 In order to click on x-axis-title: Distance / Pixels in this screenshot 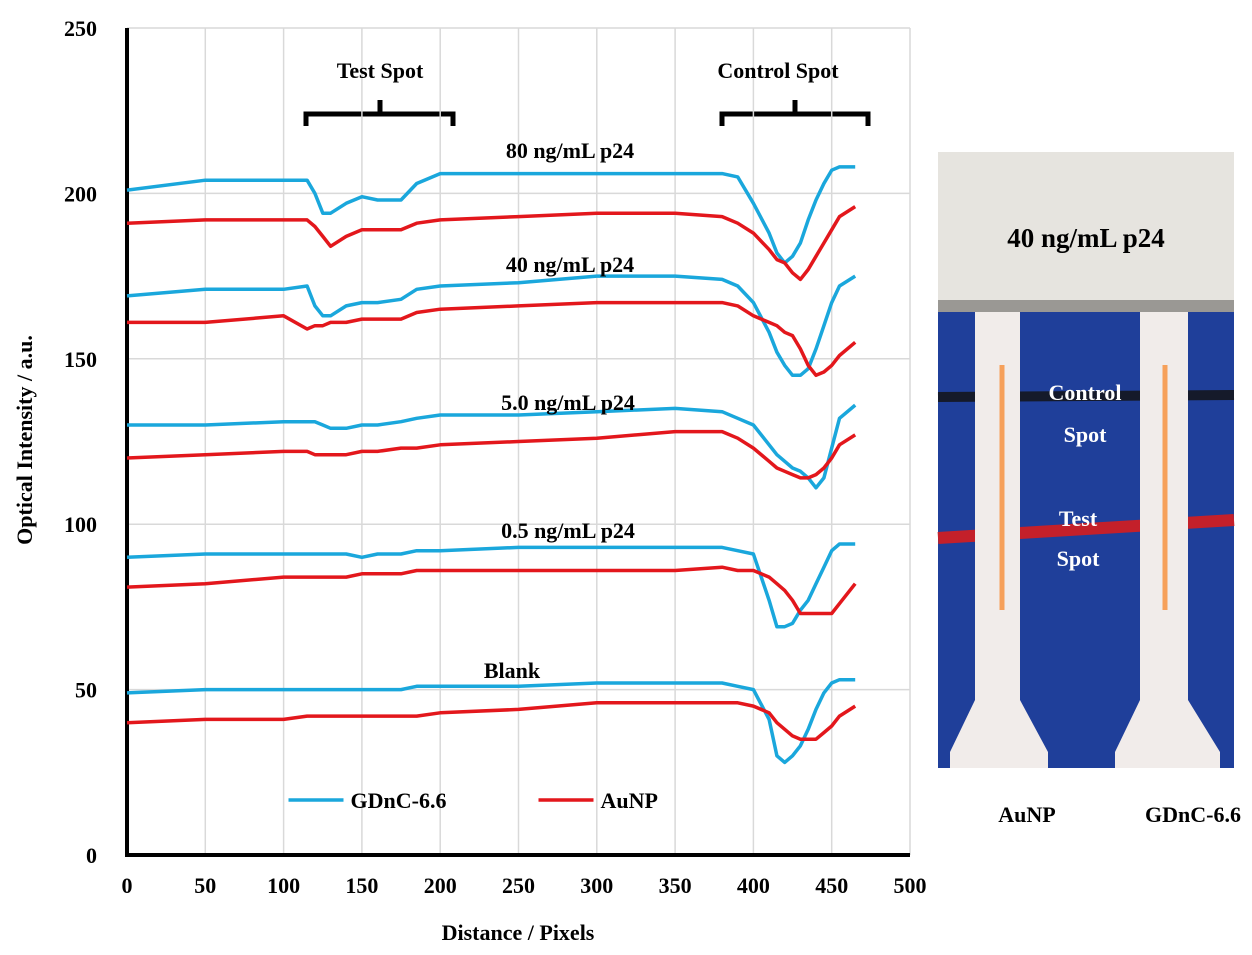, I will do `click(518, 932)`.